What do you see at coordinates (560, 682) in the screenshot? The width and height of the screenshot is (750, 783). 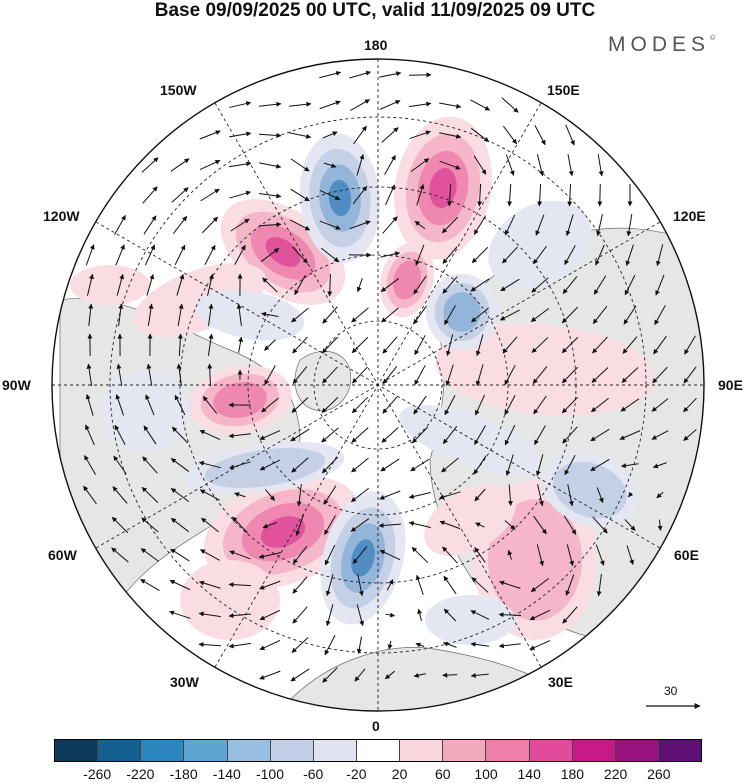 I see `lon-label-30e: 30E` at bounding box center [560, 682].